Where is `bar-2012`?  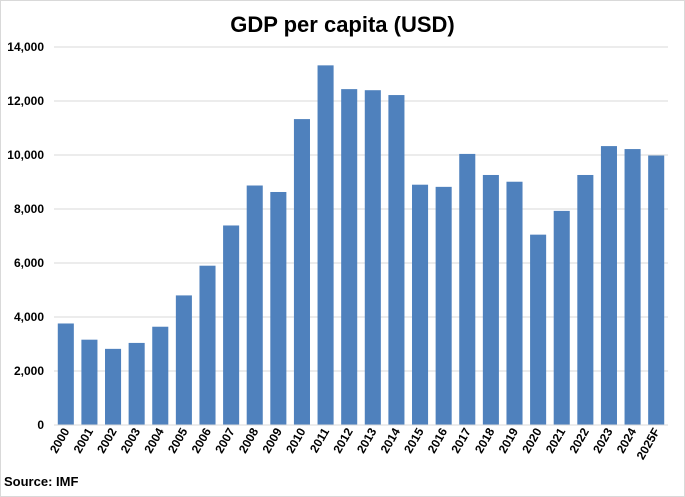 bar-2012 is located at coordinates (349, 257).